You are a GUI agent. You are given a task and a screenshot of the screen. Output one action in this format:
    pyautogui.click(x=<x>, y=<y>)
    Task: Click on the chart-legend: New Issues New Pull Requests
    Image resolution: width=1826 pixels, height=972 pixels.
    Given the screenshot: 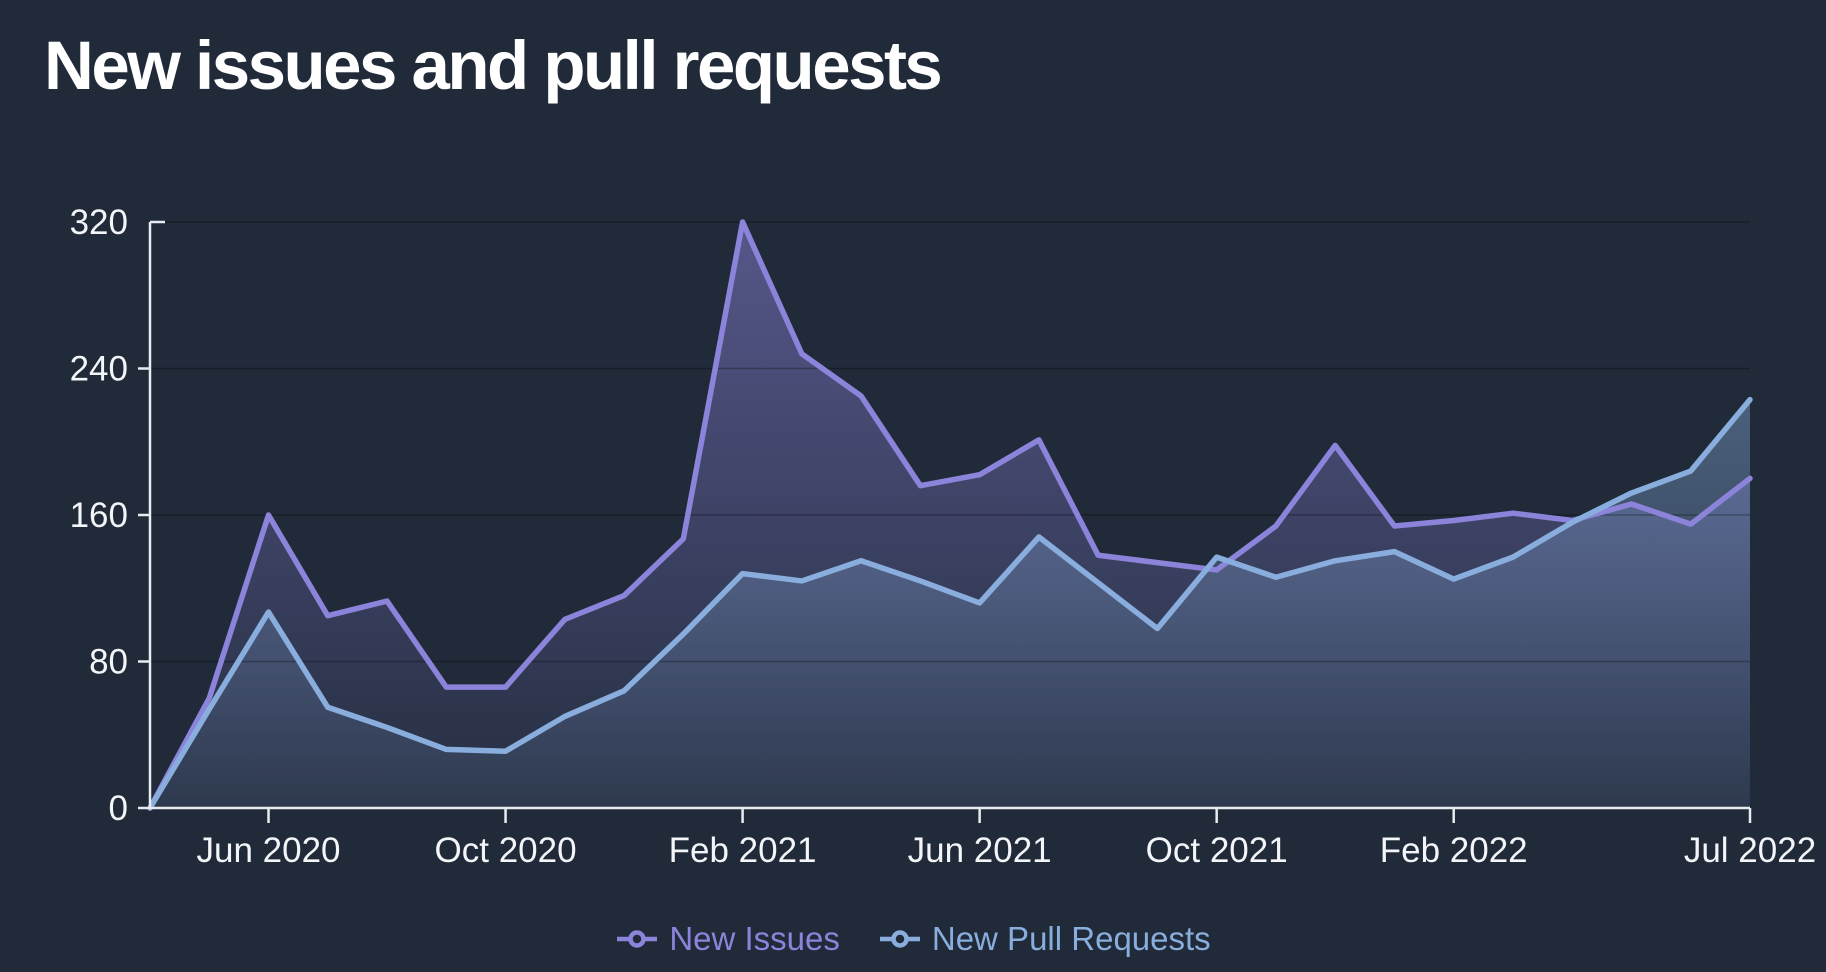 What is the action you would take?
    pyautogui.click(x=913, y=939)
    